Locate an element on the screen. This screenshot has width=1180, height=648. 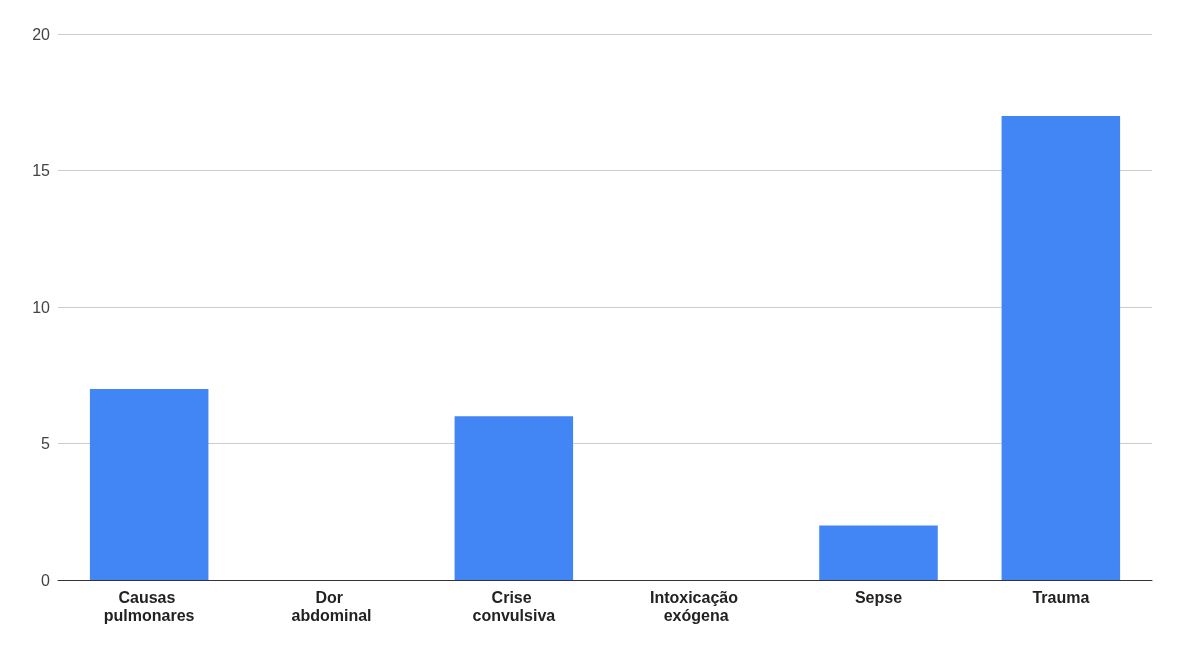
y-tick-label: 10 is located at coordinates (41, 307).